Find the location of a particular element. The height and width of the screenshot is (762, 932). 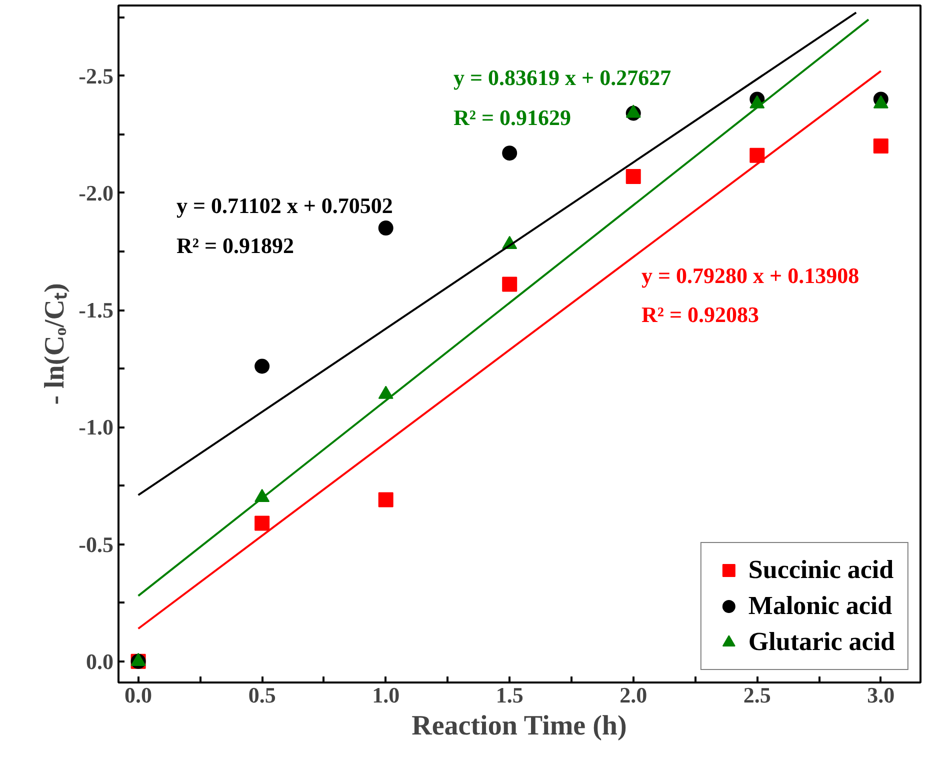

x-tick-label: 2.5 is located at coordinates (757, 695).